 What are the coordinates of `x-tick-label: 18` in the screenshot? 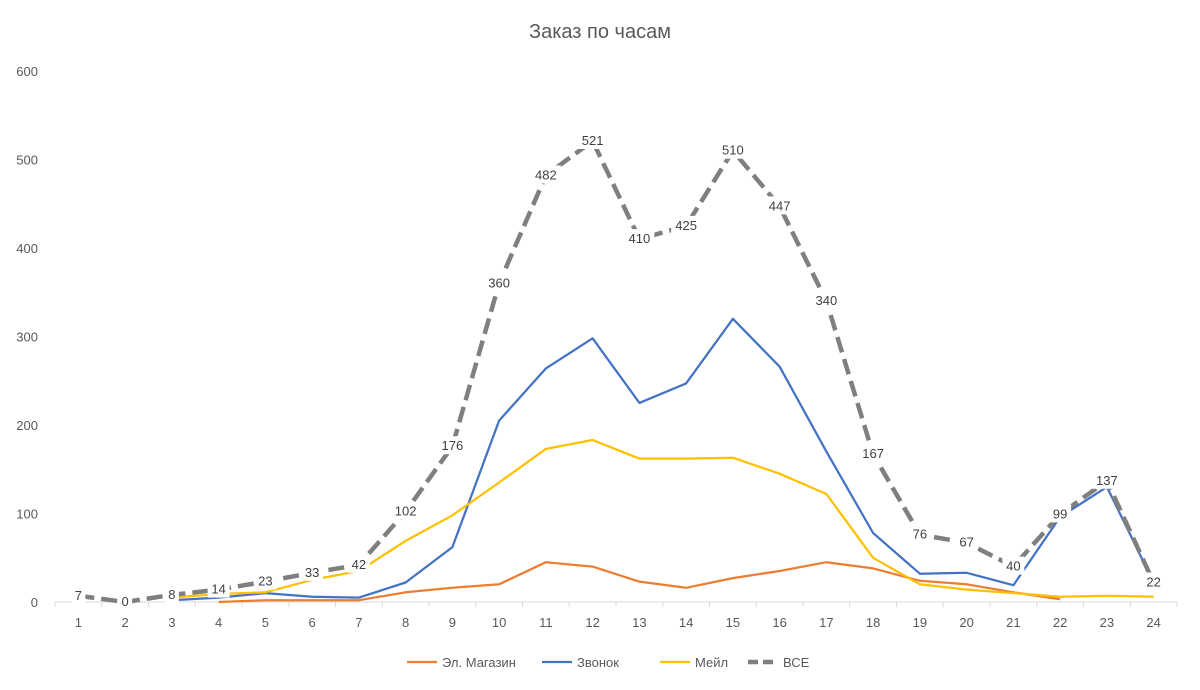 It's located at (873, 622).